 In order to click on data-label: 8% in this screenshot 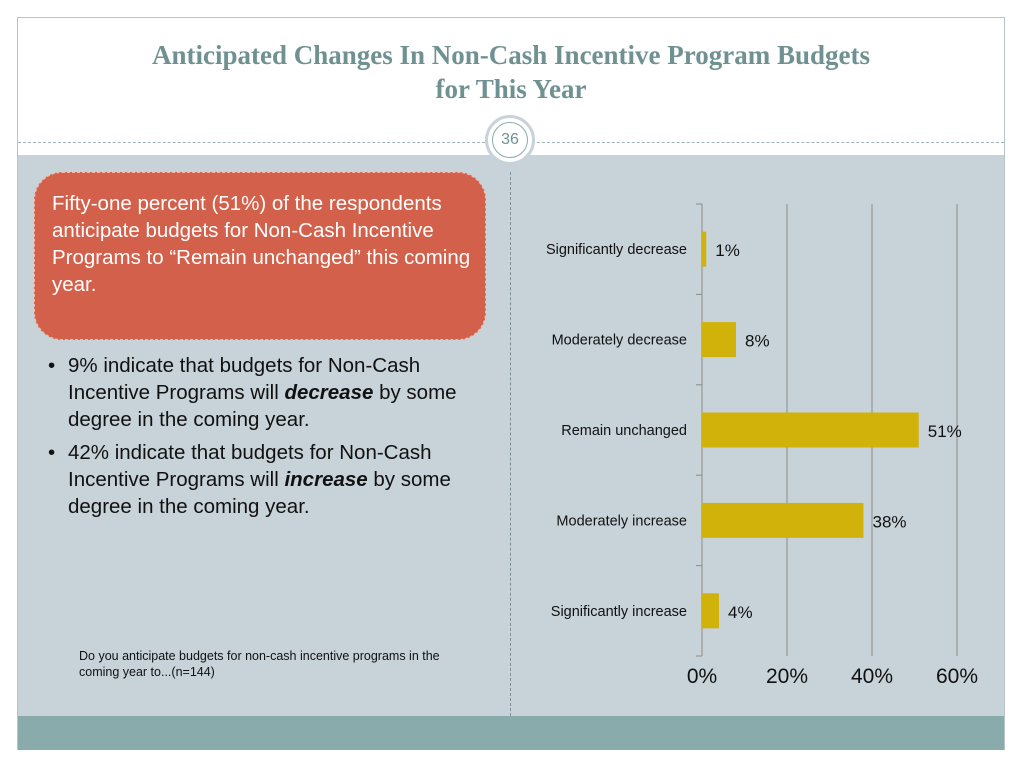, I will do `click(757, 341)`.